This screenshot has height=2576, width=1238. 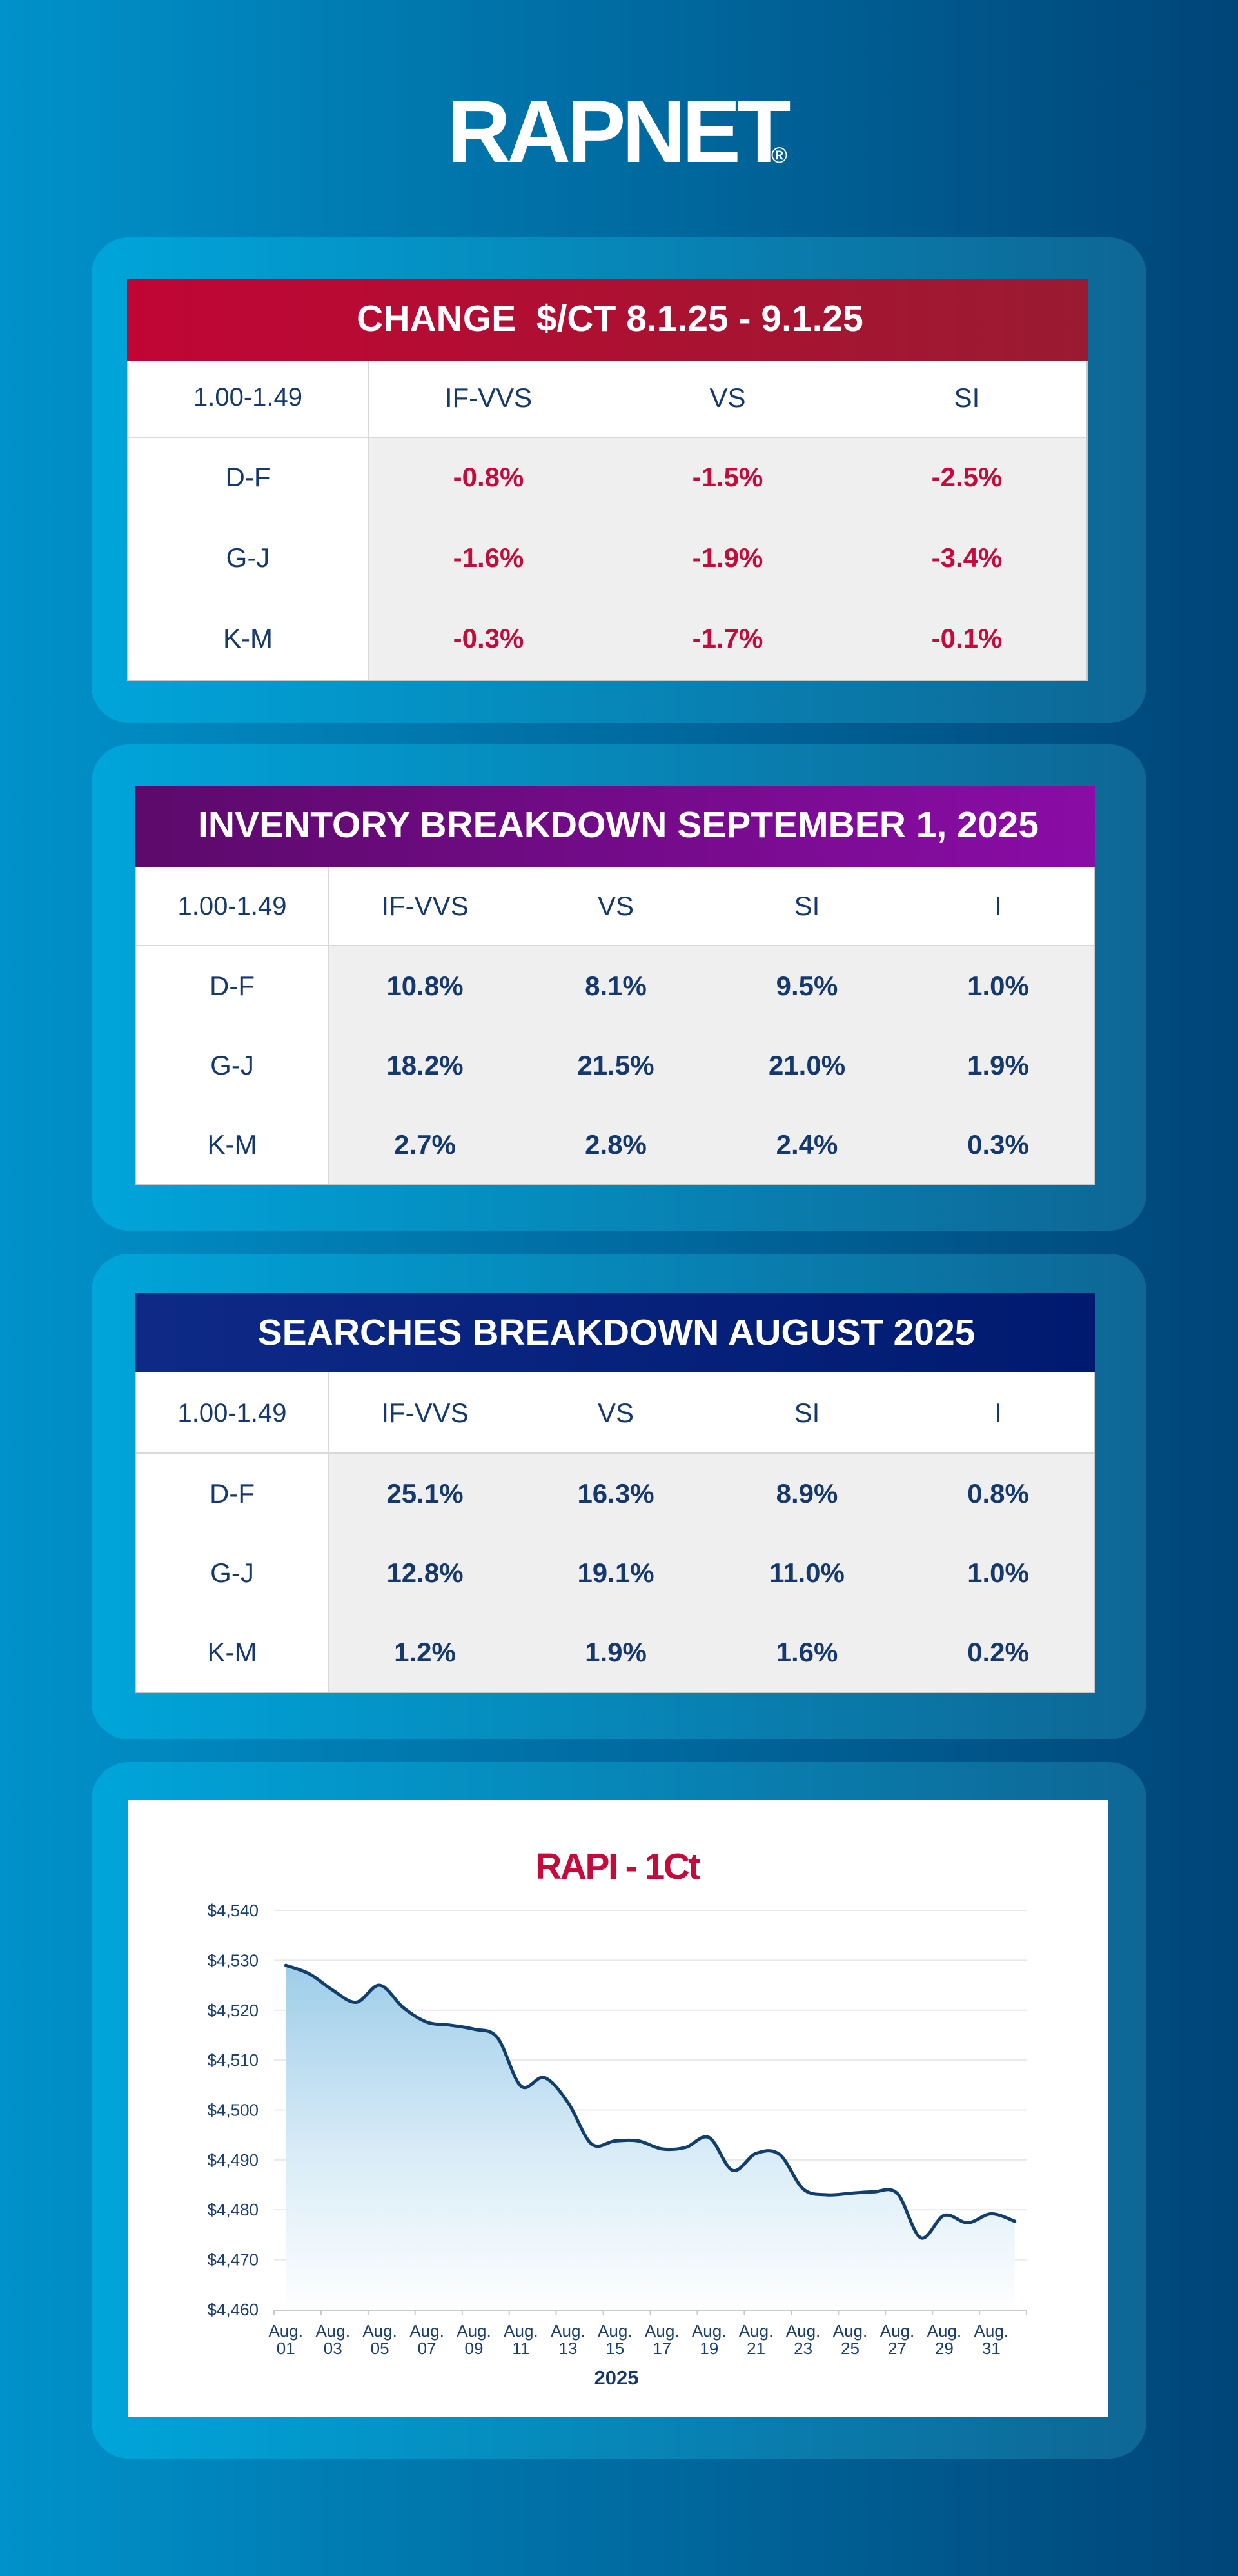 What do you see at coordinates (233, 2011) in the screenshot?
I see `svg-text: $4,520` at bounding box center [233, 2011].